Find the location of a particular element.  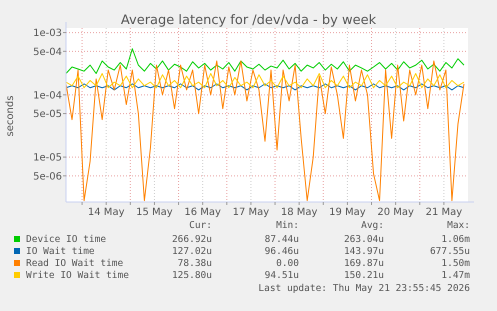

x-tick-label: 17 May is located at coordinates (251, 212).